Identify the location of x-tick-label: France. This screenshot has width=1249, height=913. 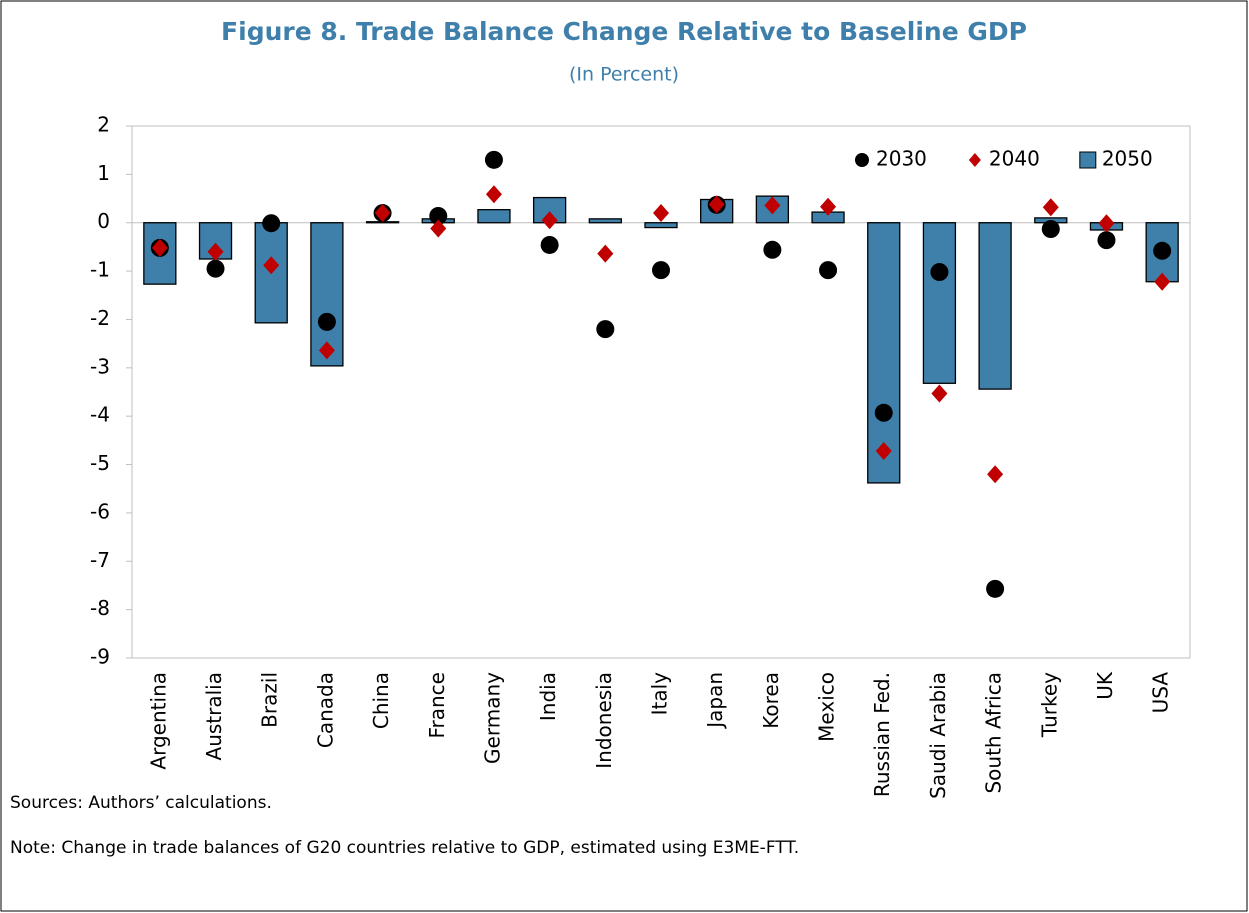
(437, 705).